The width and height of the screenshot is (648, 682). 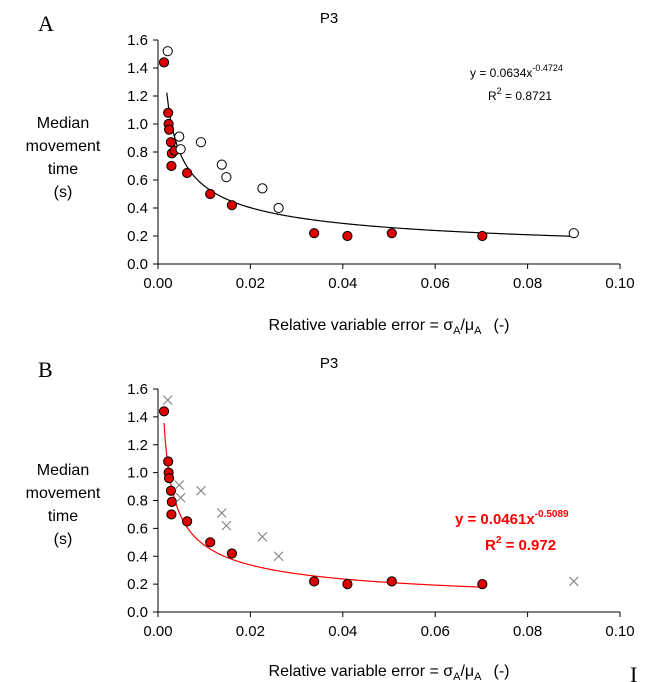 I want to click on panel-b-y-tick-label: 0.4, so click(x=137, y=556).